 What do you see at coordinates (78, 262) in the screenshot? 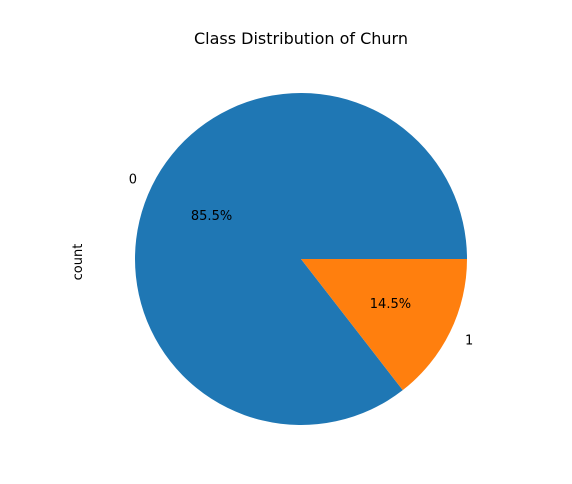
I see `y-axis-label: count` at bounding box center [78, 262].